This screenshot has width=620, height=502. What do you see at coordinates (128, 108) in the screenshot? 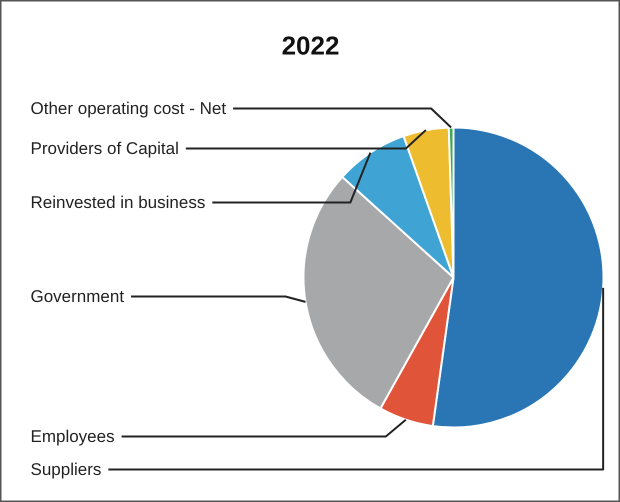
I see `slice-label: Other operating cost - Net` at bounding box center [128, 108].